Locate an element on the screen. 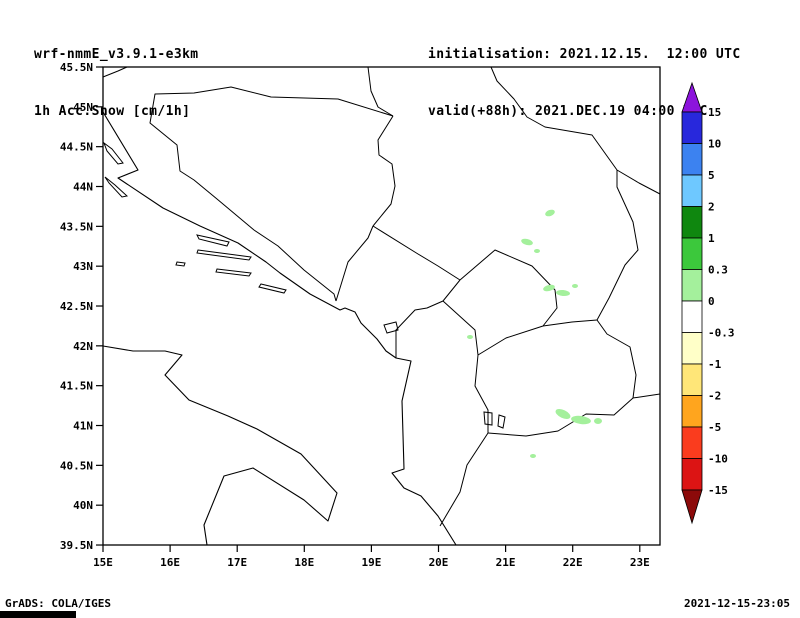 The image size is (800, 618). colorbar-label: -15 is located at coordinates (718, 490).